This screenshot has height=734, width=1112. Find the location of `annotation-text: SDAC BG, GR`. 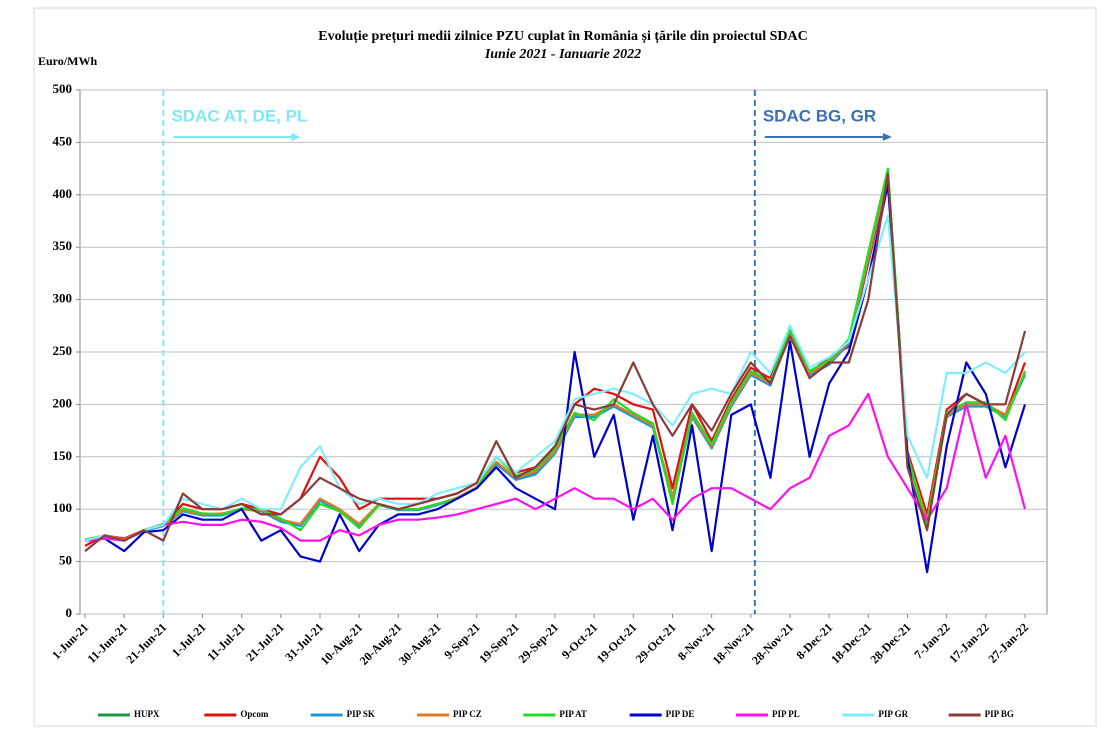

annotation-text: SDAC BG, GR is located at coordinates (819, 115).